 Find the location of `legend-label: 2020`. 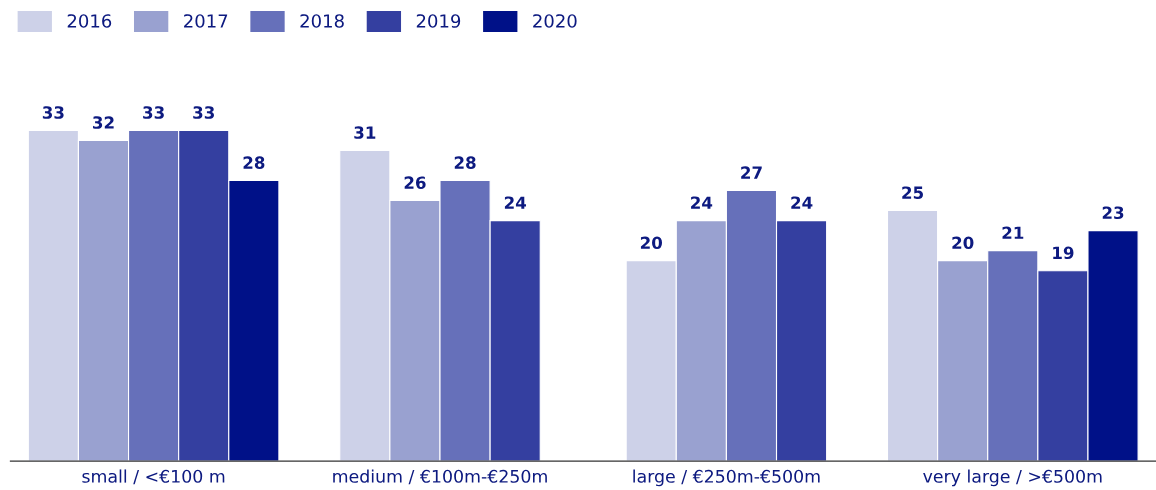

legend-label: 2020 is located at coordinates (555, 21).